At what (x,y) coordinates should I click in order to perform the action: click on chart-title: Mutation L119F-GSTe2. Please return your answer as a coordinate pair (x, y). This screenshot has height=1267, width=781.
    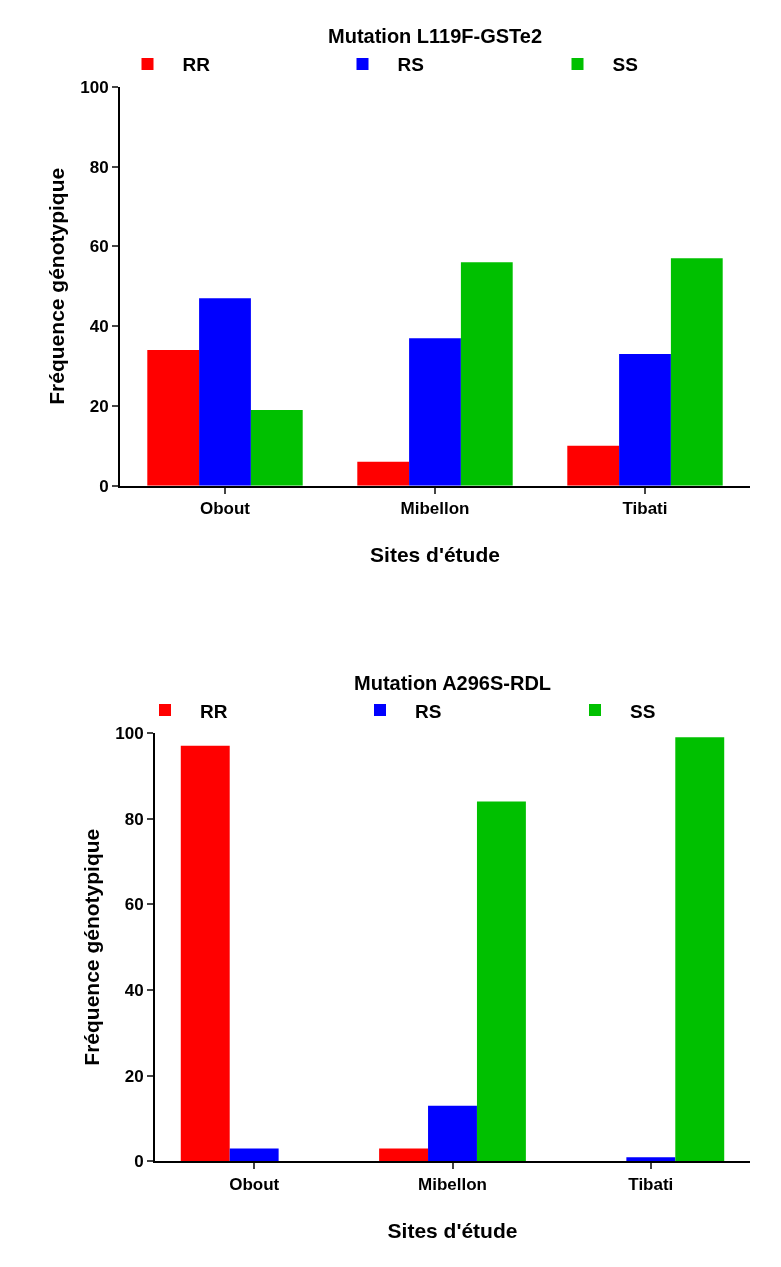
    Looking at the image, I should click on (435, 36).